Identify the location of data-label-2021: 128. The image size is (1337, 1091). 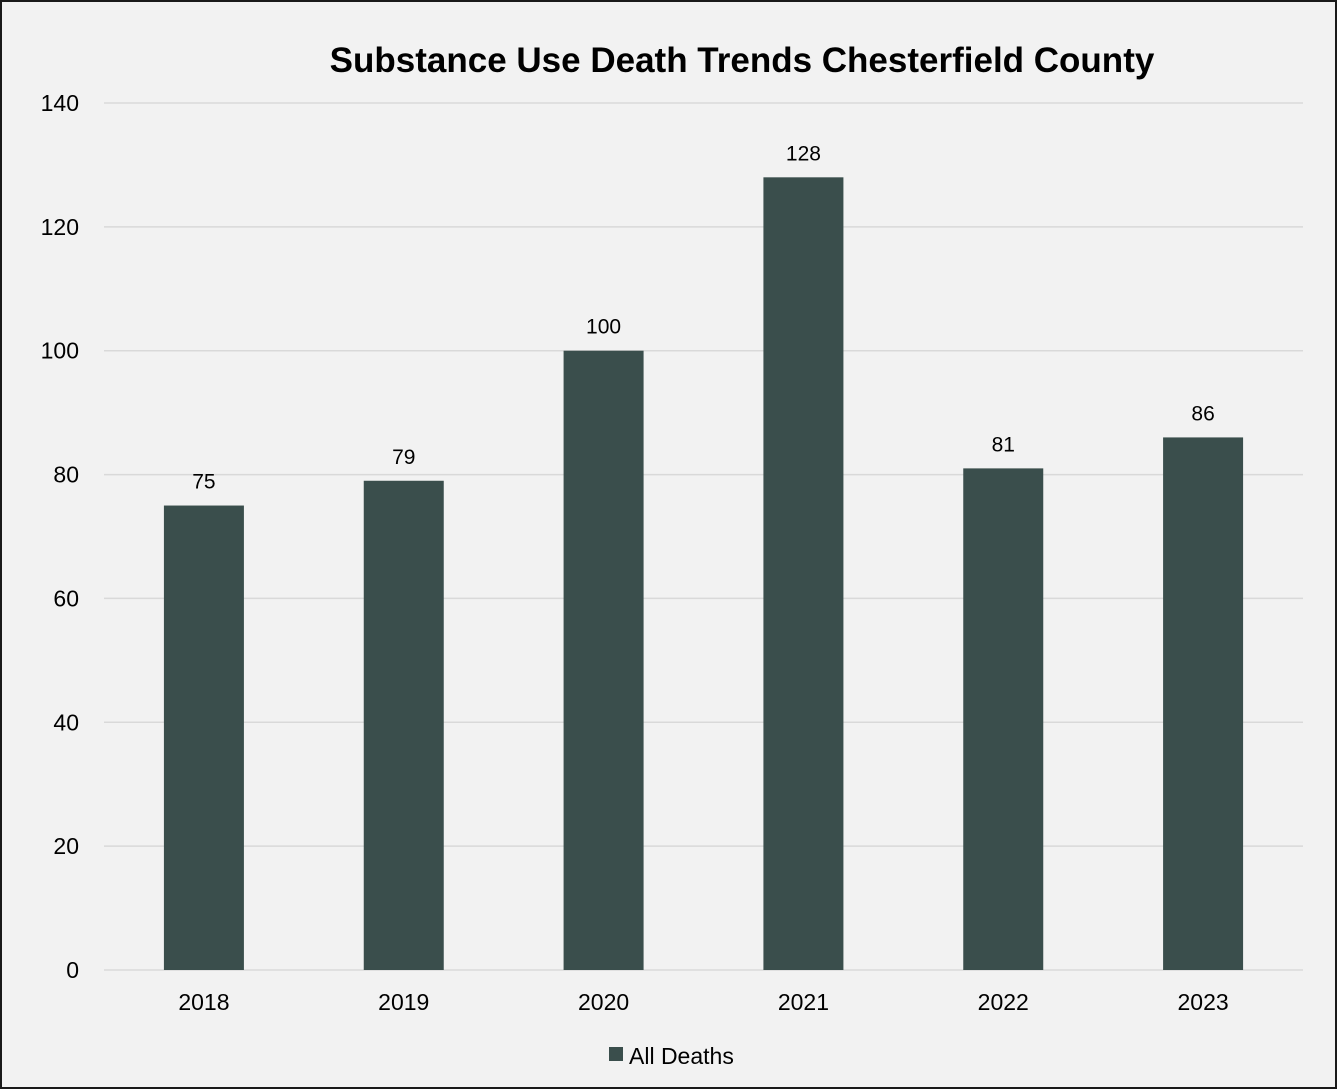
(803, 153).